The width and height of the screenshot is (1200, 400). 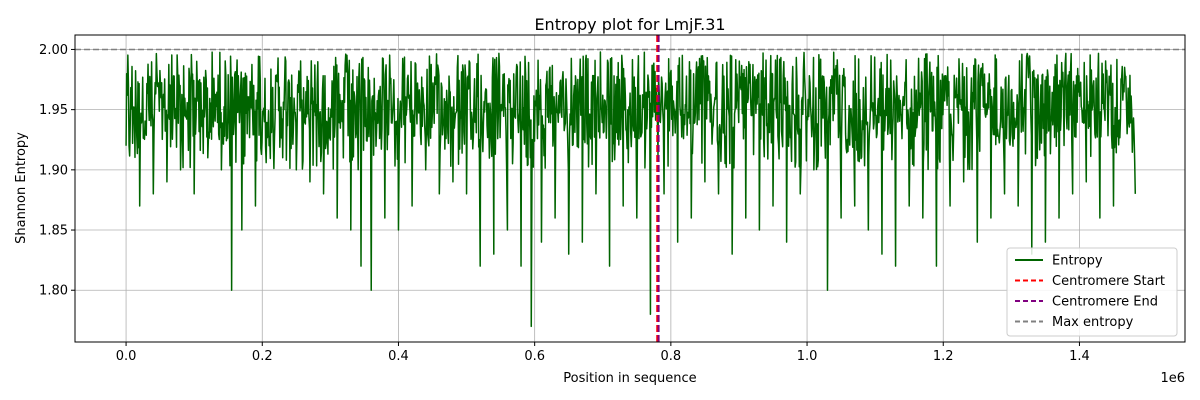 I want to click on x-tick-label: 0.0, so click(x=126, y=356).